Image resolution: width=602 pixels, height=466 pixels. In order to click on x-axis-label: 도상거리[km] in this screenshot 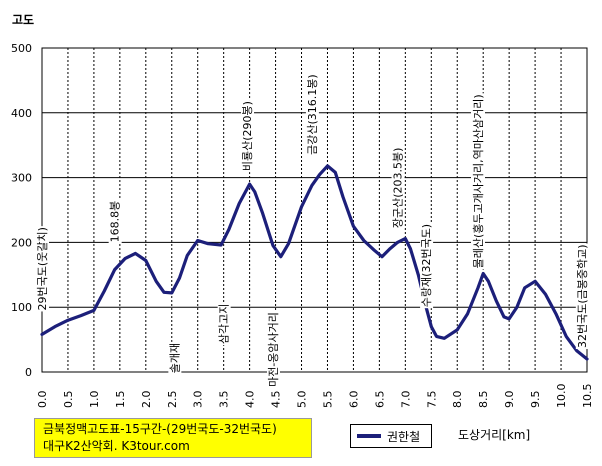, I will do `click(494, 435)`.